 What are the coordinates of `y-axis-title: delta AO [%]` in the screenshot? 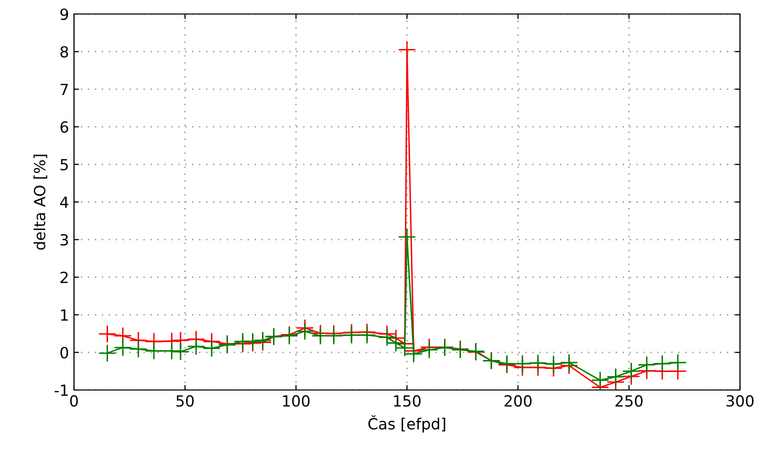 It's located at (41, 202).